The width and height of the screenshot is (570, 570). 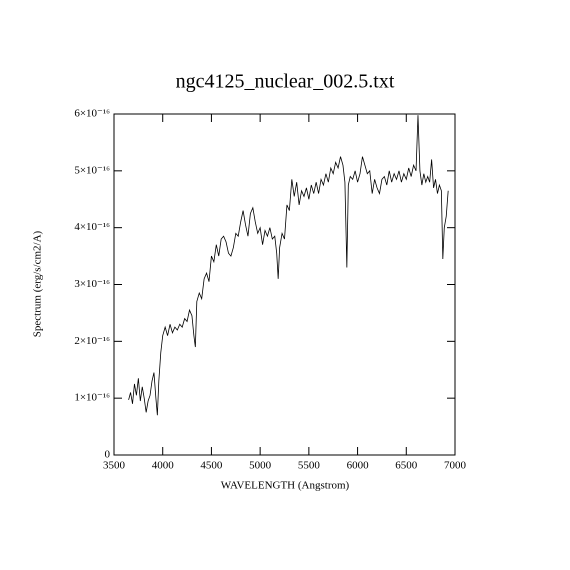 I want to click on y-tick-label: 0, so click(x=108, y=455).